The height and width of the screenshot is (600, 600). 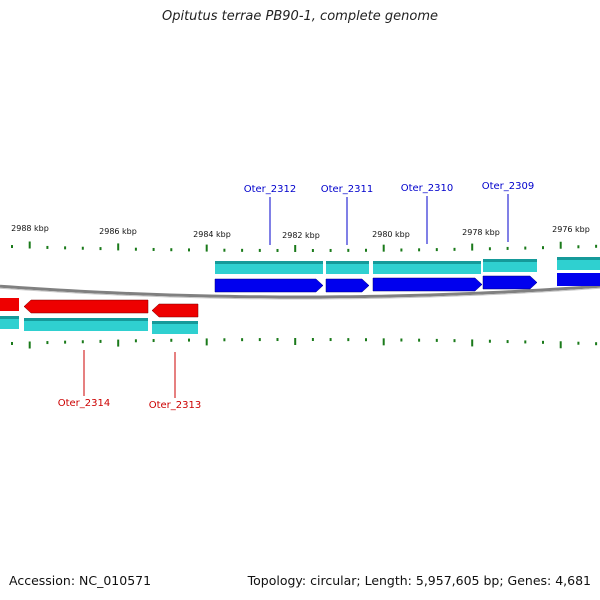 What do you see at coordinates (481, 232) in the screenshot?
I see `tick-label: 2978 kbp` at bounding box center [481, 232].